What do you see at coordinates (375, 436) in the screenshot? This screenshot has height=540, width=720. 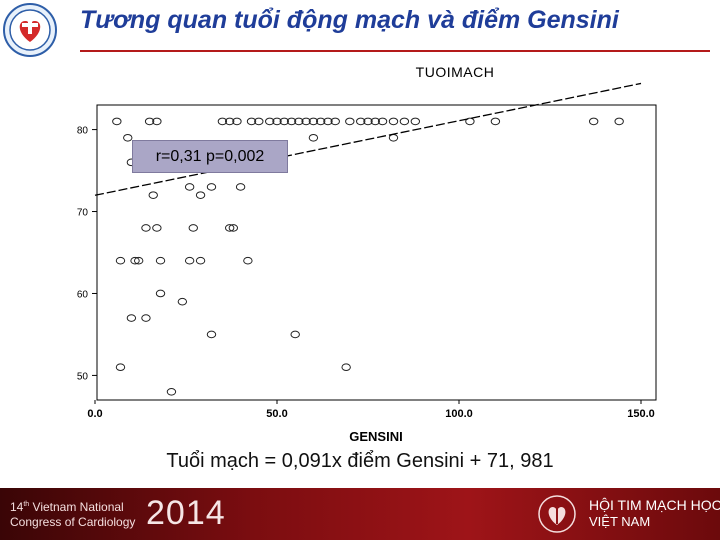 I see `x-axis-label: GENSINI` at bounding box center [375, 436].